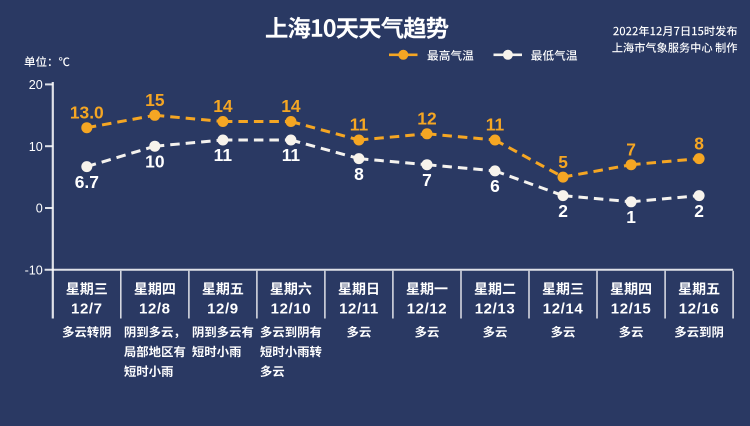 This screenshot has height=426, width=750. What do you see at coordinates (223, 309) in the screenshot?
I see `svg-text: 12/9` at bounding box center [223, 309].